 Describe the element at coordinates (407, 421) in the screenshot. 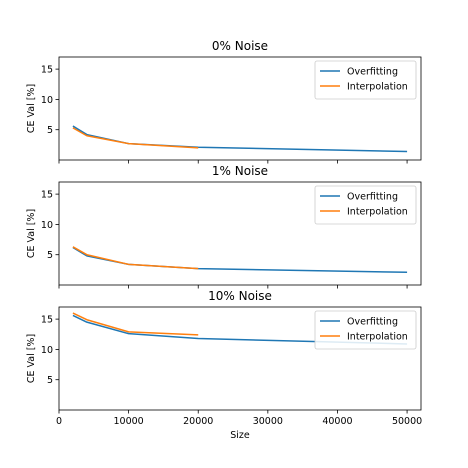

I see `x-tick-label: 50000` at that location.